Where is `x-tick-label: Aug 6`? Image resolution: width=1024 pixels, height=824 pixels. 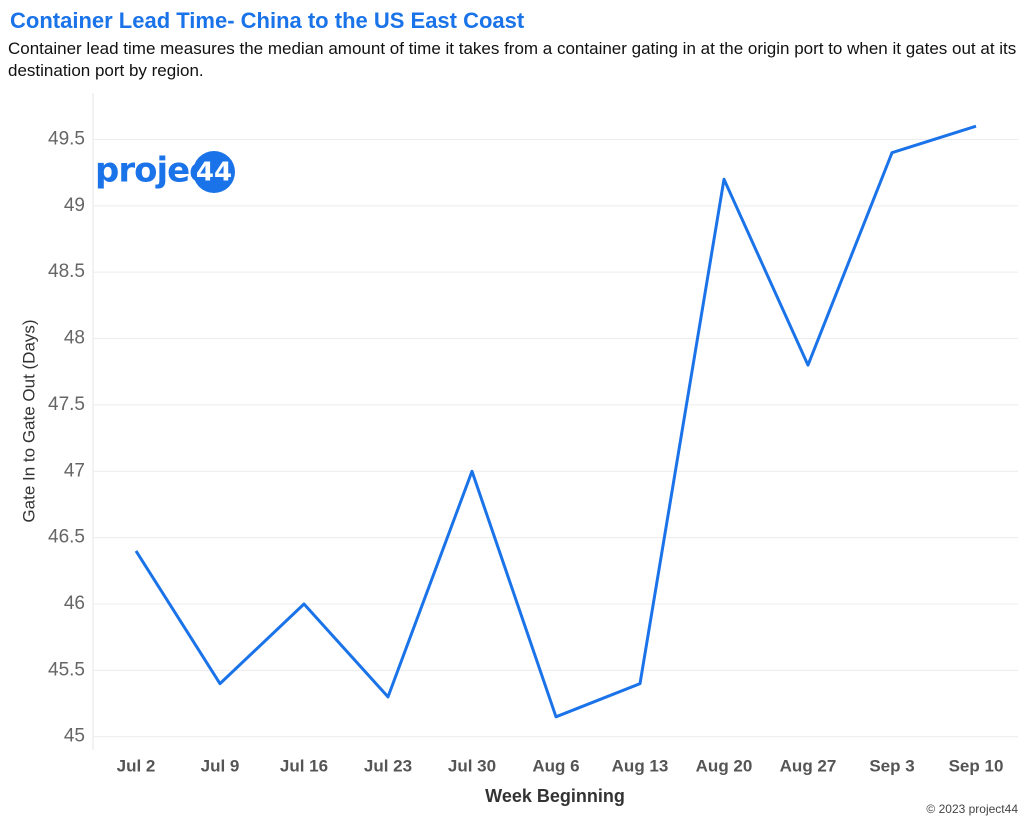 x-tick-label: Aug 6 is located at coordinates (555, 765).